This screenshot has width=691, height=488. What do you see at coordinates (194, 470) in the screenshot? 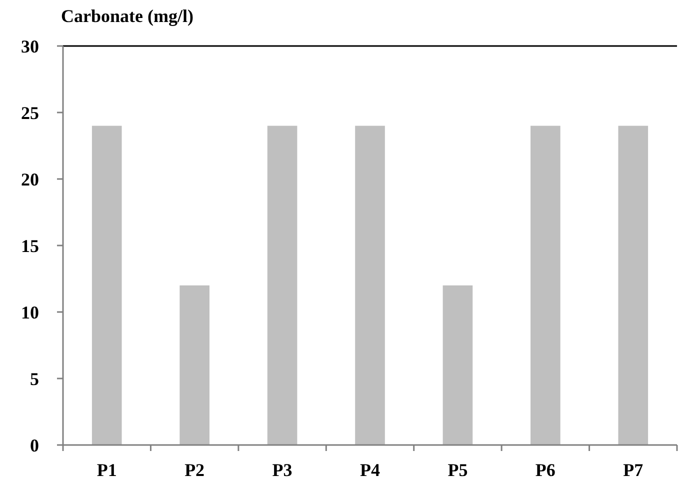
I see `x-tick-label: P2` at bounding box center [194, 470].